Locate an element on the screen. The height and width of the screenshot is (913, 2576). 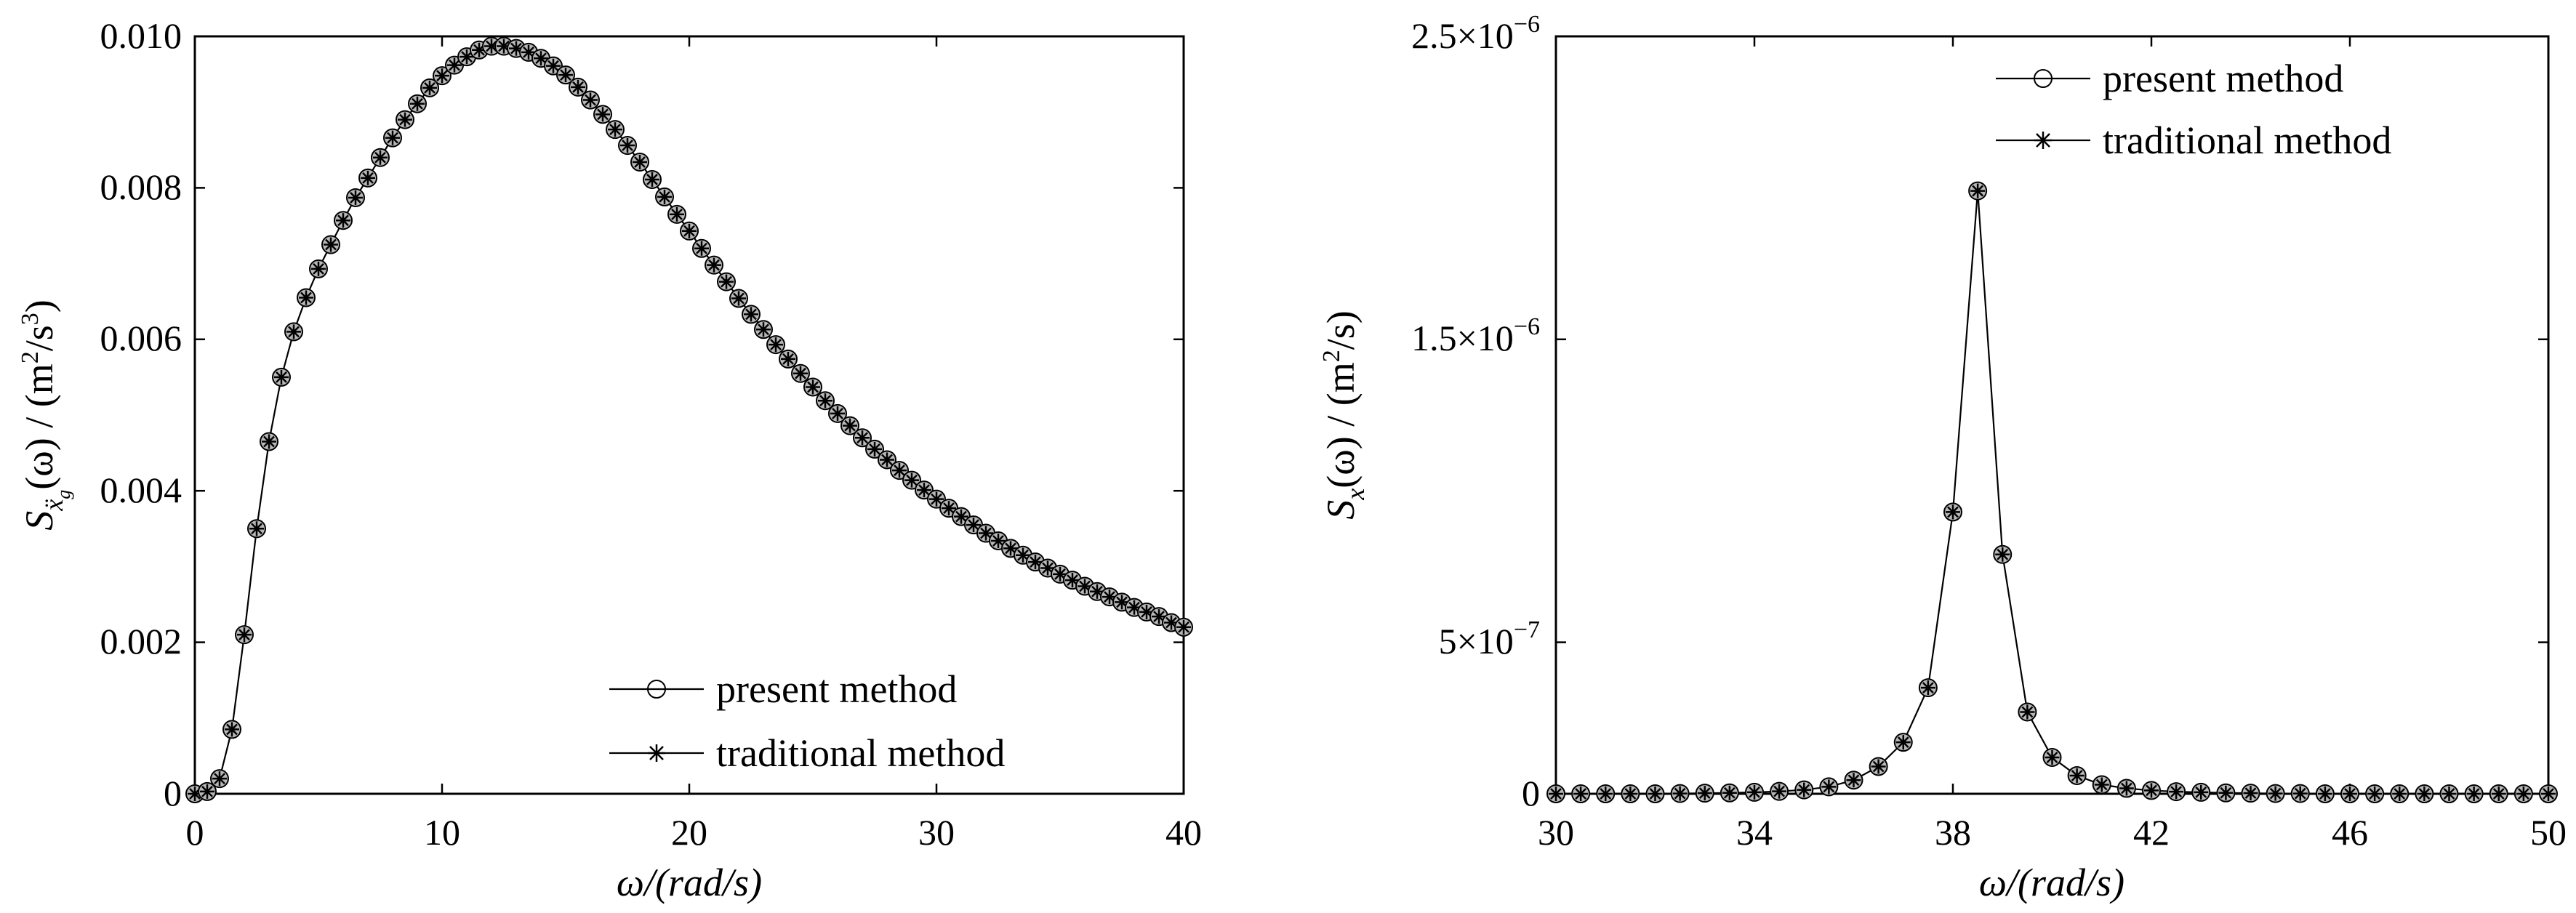
x-tick-labels: 30 34 38 42 46 50 is located at coordinates (2052, 832).